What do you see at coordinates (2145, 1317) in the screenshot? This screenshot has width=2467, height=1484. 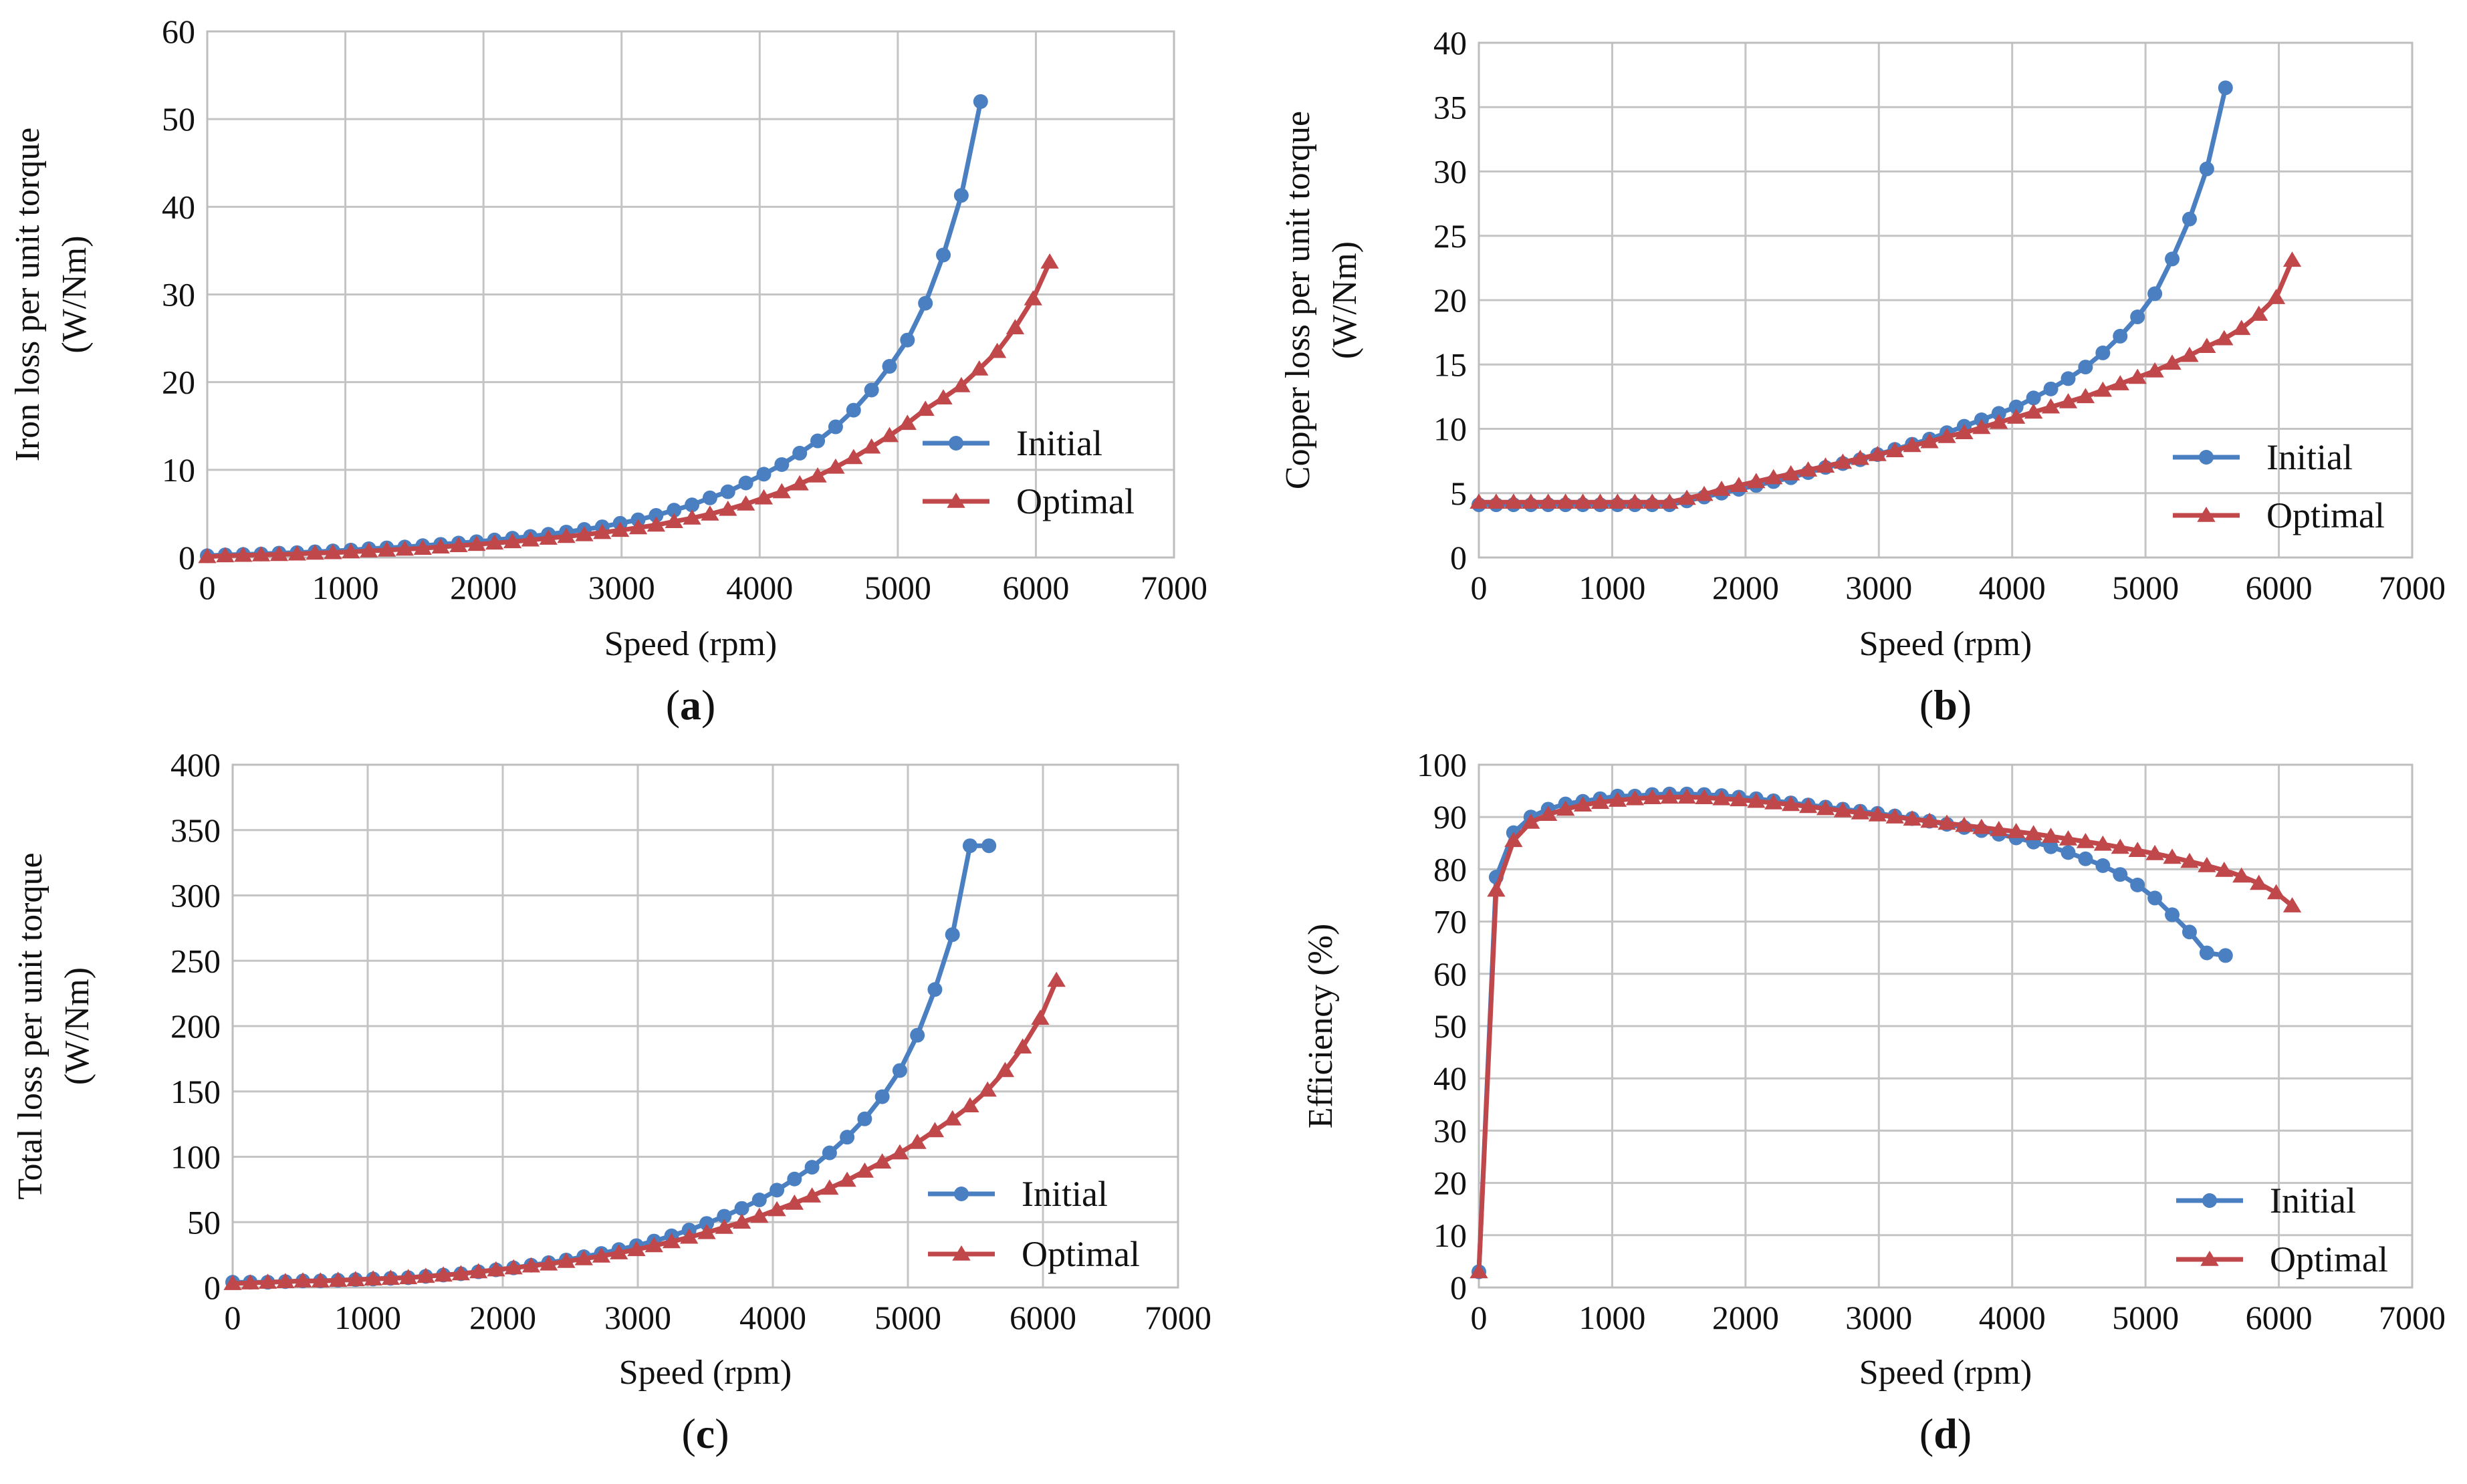 I see `x-tick-label: 5000` at bounding box center [2145, 1317].